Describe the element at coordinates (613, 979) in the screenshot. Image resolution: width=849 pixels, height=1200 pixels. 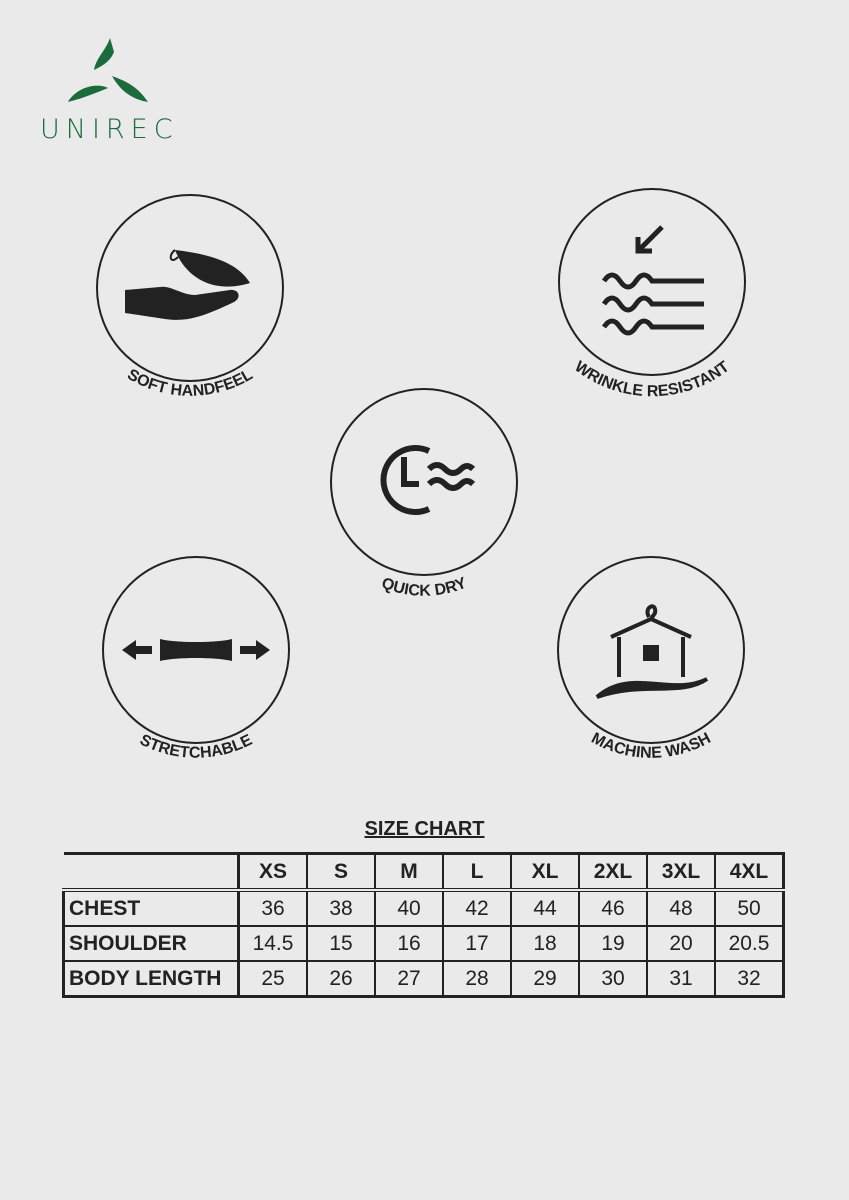
I see `cell: 30` at that location.